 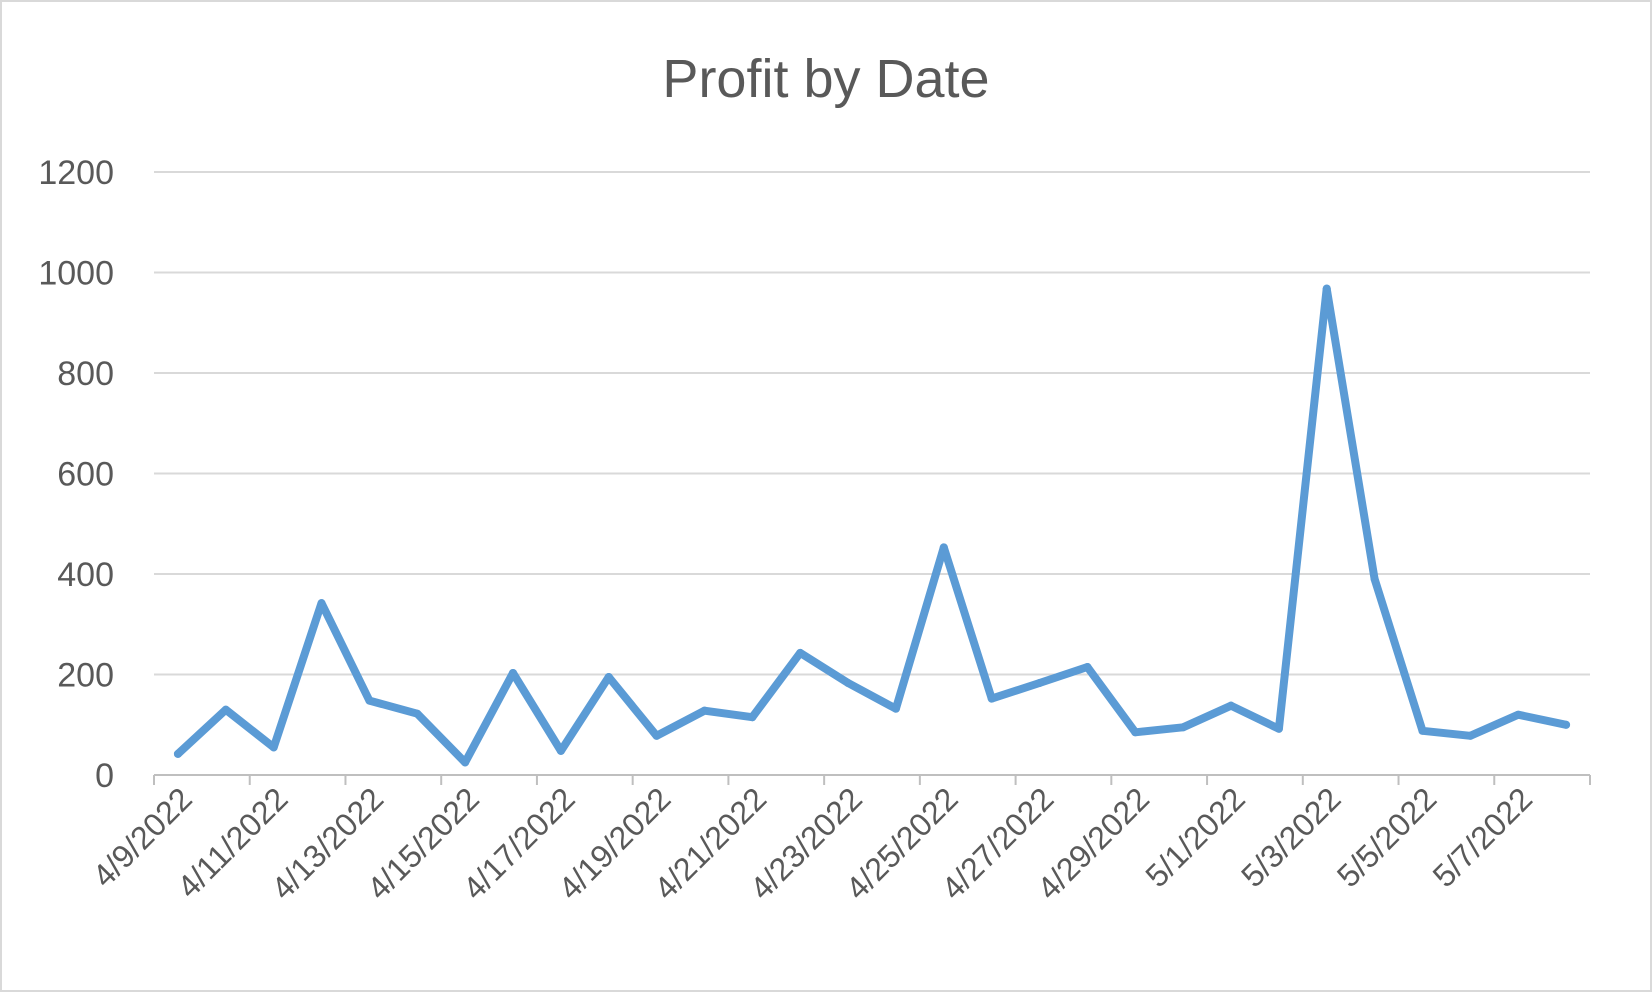 I want to click on y-tick-label: 1000, so click(x=76, y=274).